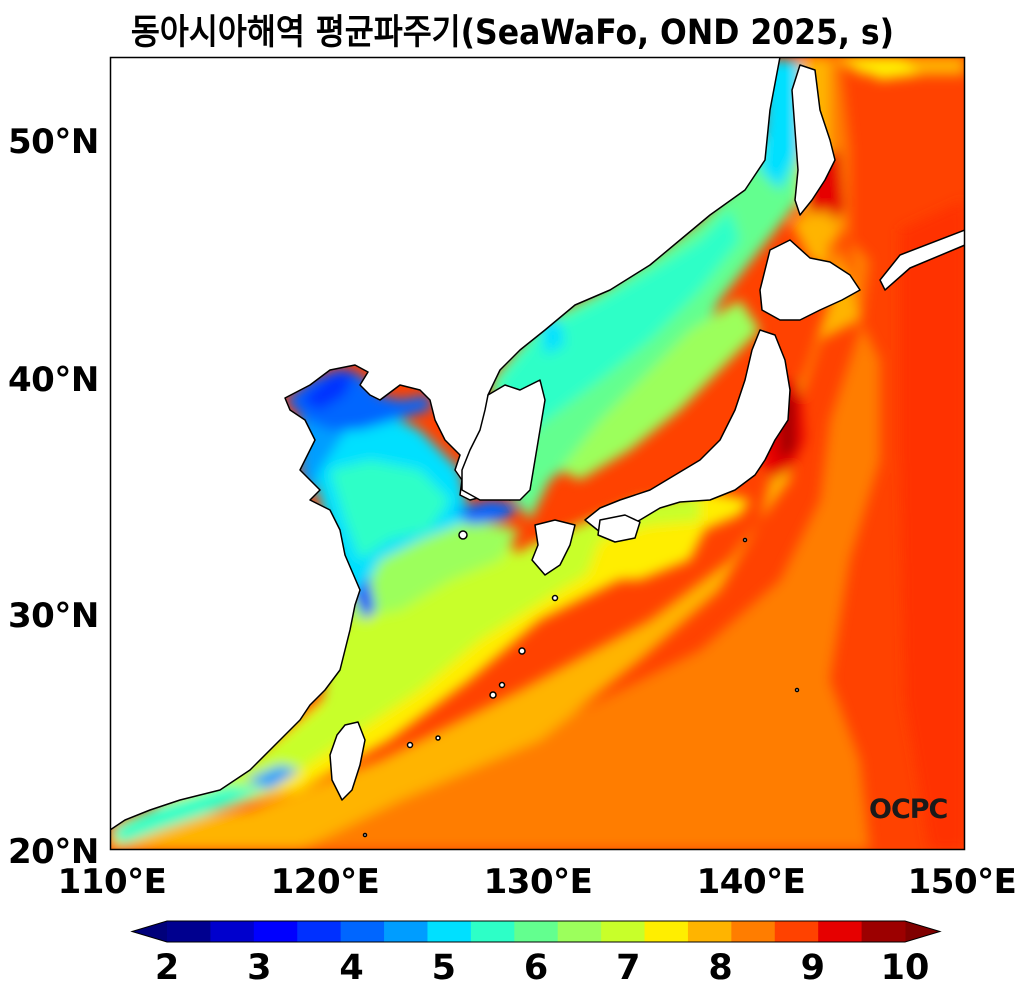 The image size is (1025, 1001). What do you see at coordinates (810, 280) in the screenshot?
I see `land-hokkaido` at bounding box center [810, 280].